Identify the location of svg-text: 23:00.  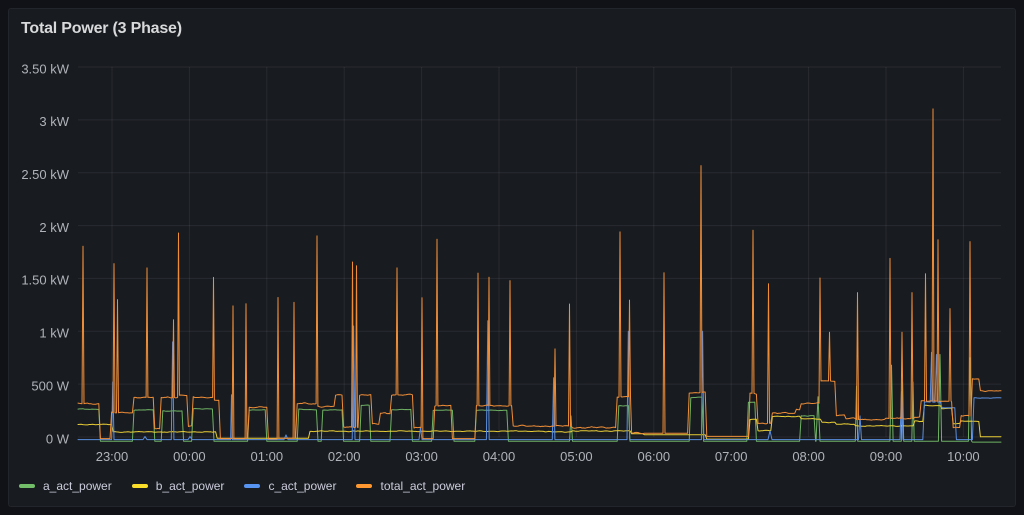
(112, 456).